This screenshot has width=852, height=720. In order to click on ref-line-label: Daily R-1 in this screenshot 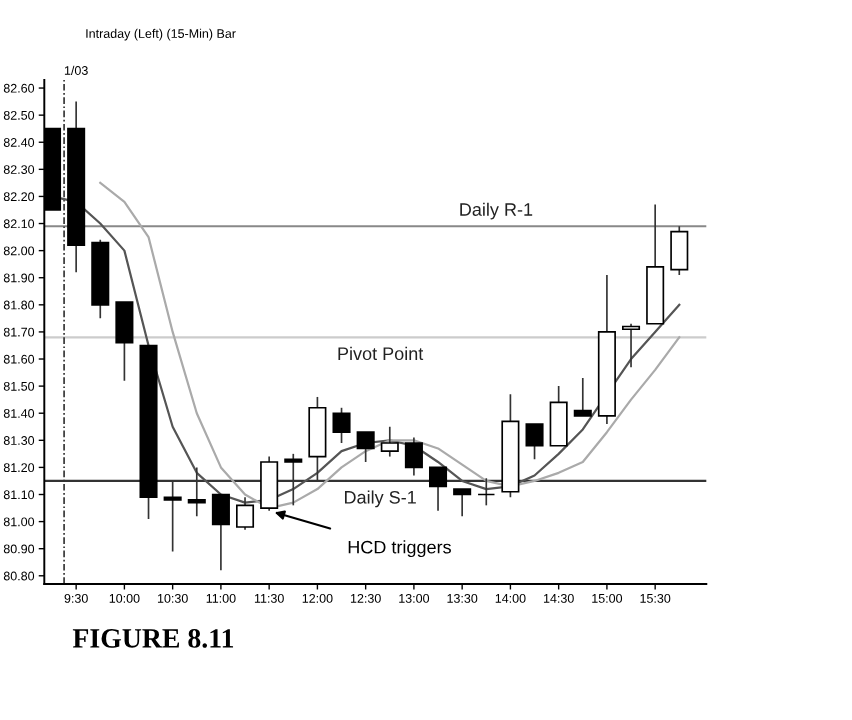, I will do `click(496, 211)`.